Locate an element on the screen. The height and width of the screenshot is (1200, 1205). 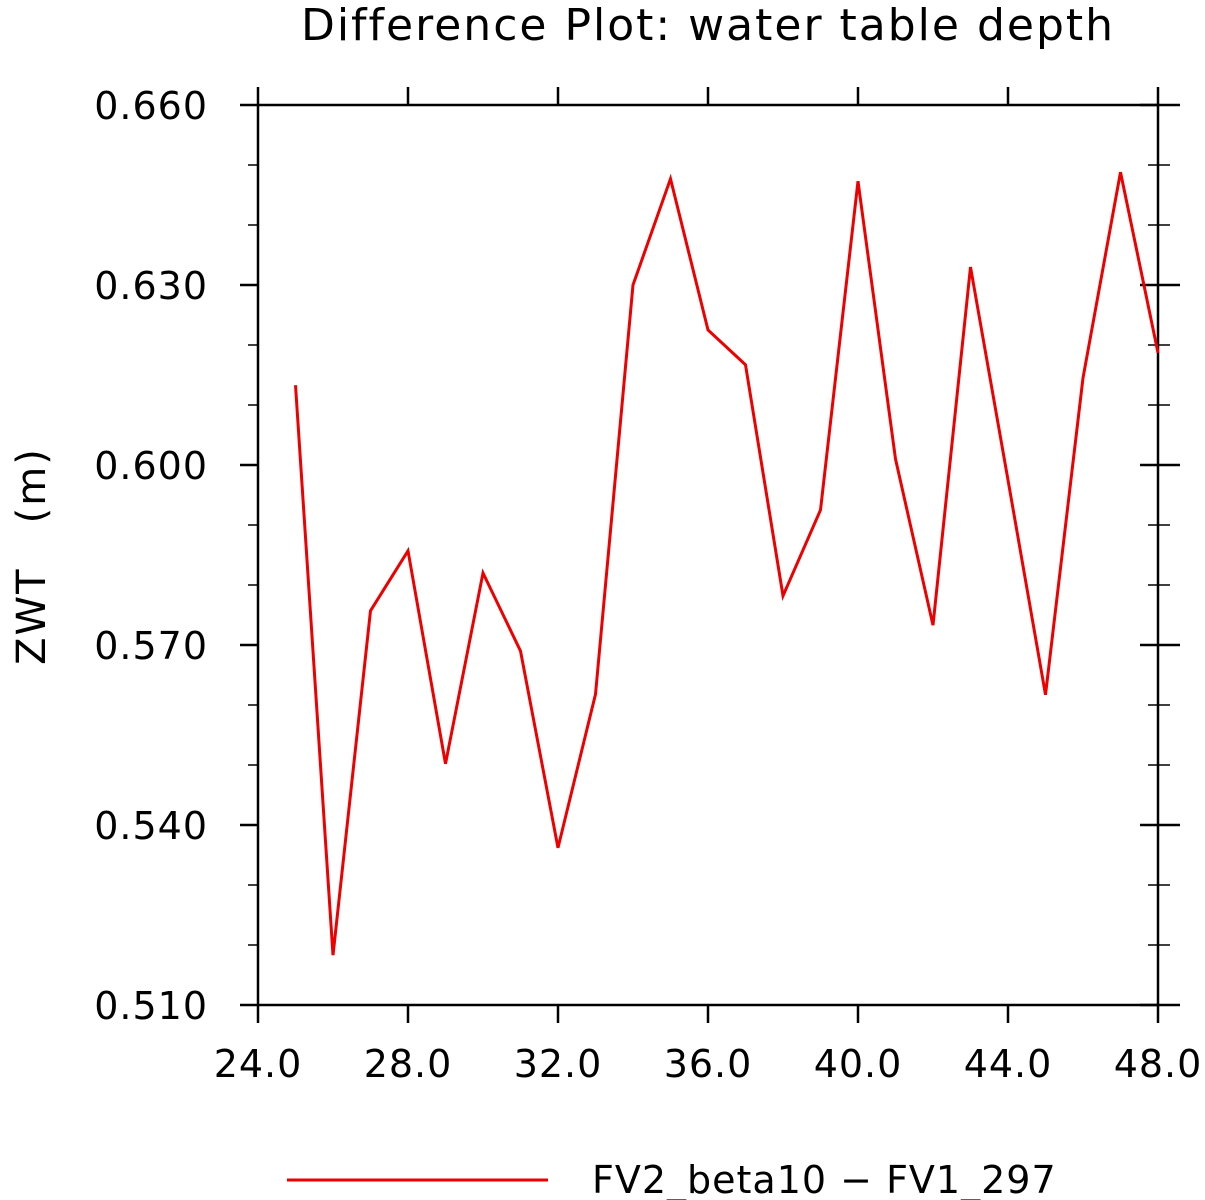
x-tick-label: 40.0 is located at coordinates (858, 1064).